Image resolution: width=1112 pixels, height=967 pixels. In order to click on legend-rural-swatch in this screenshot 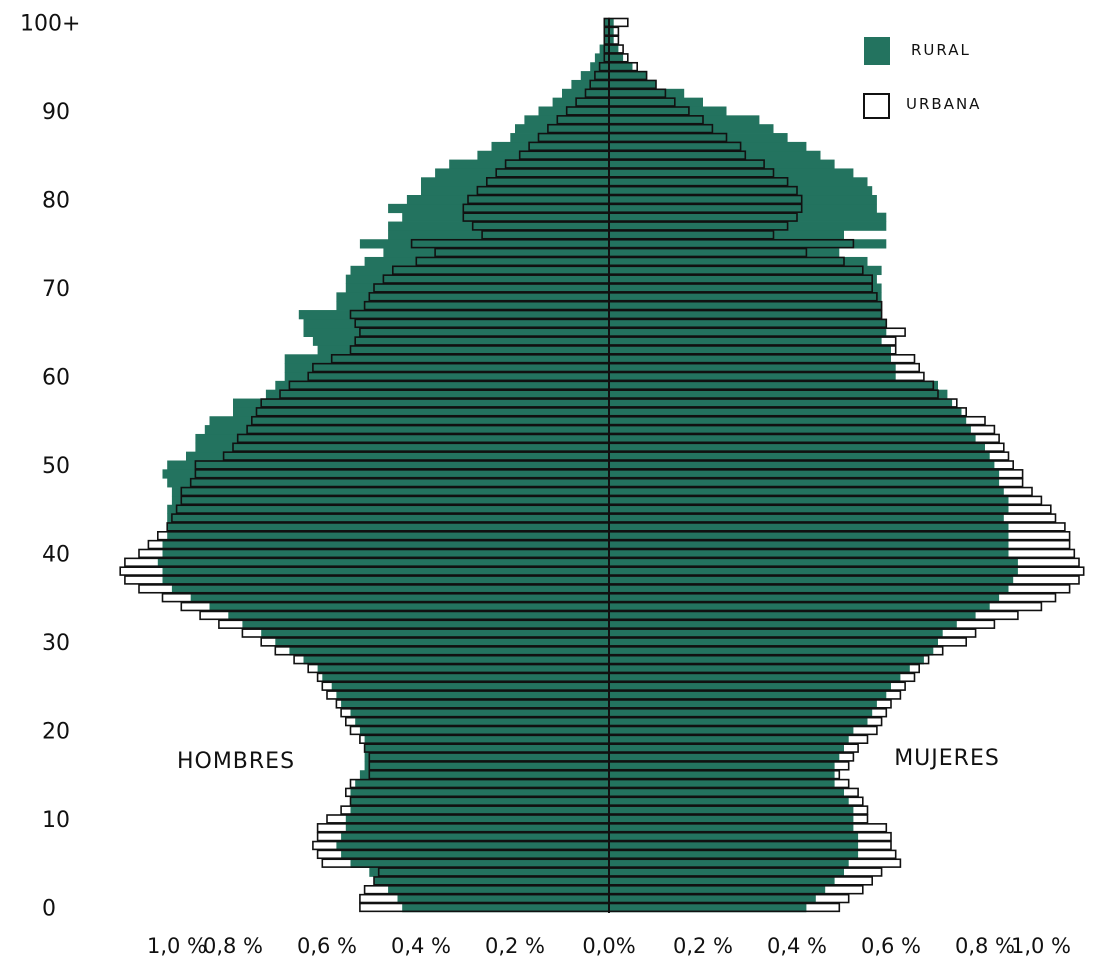, I will do `click(877, 51)`.